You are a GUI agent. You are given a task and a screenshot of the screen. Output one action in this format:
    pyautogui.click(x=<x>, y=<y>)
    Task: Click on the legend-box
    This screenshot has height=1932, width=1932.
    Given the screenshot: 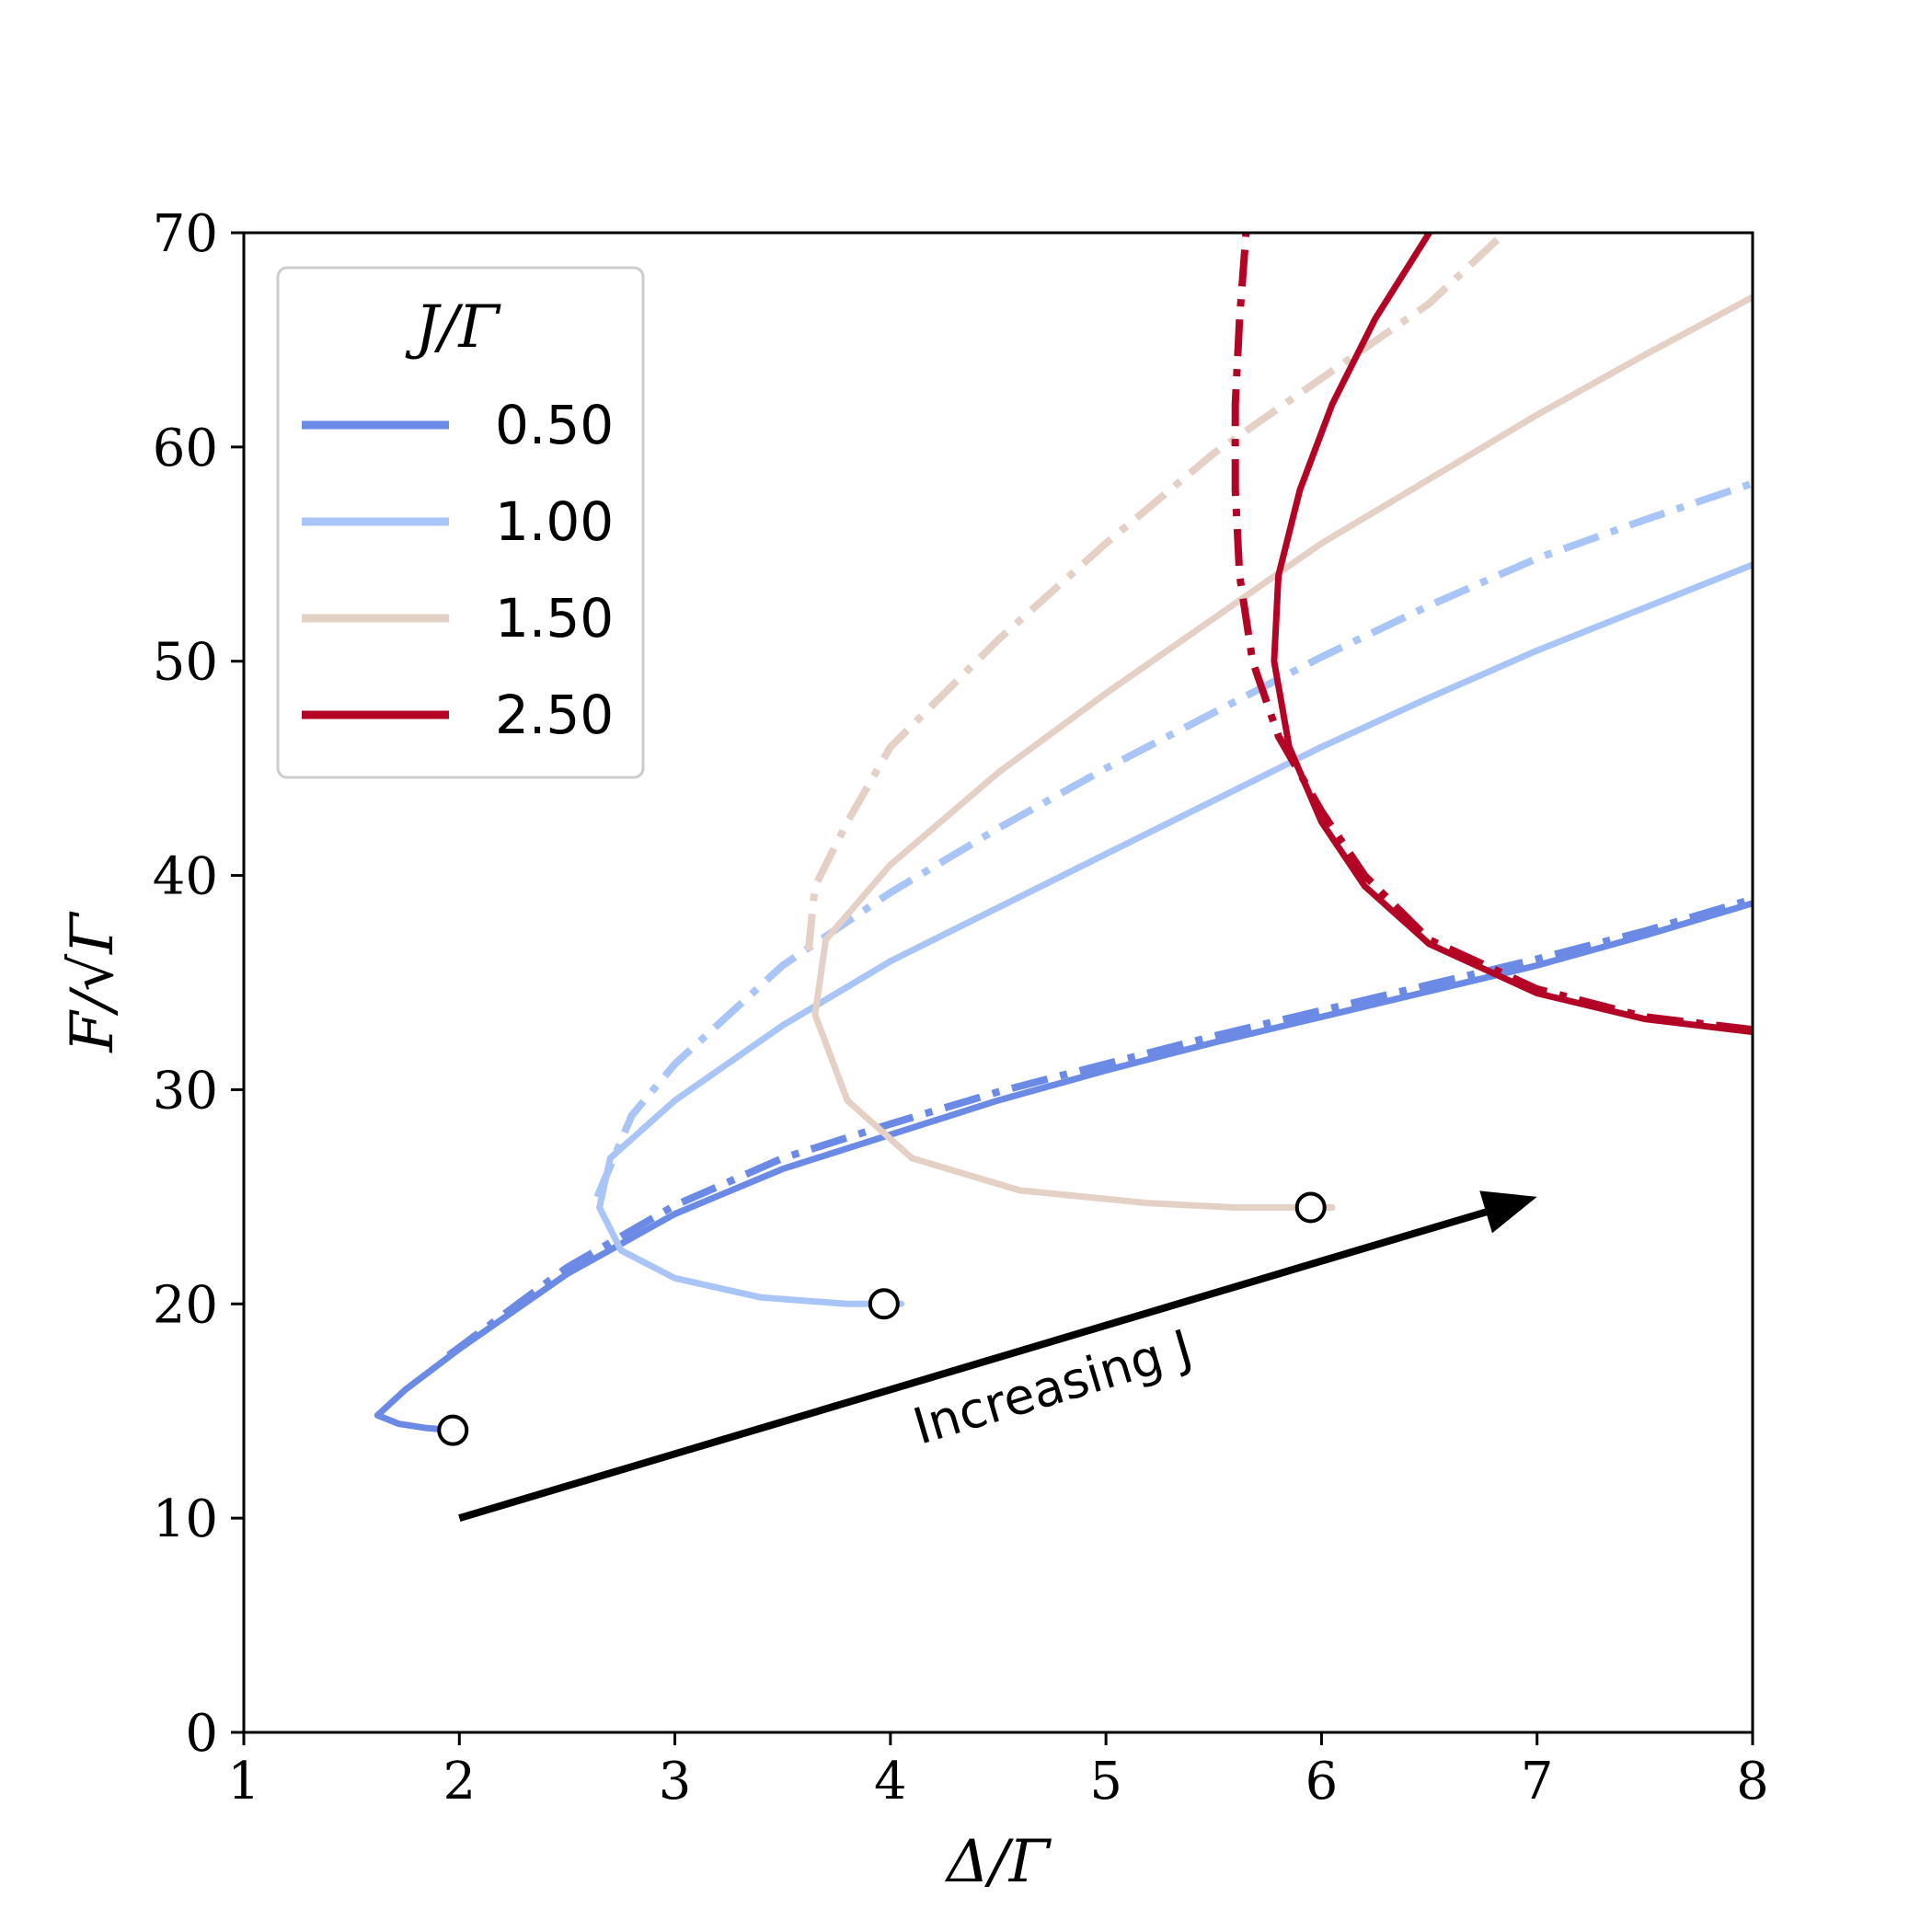 What is the action you would take?
    pyautogui.click(x=460, y=522)
    